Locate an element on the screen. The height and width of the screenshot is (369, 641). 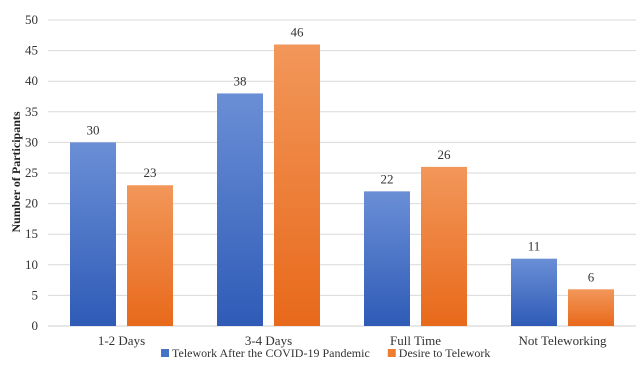
y-tick-label: 20 is located at coordinates (31, 203).